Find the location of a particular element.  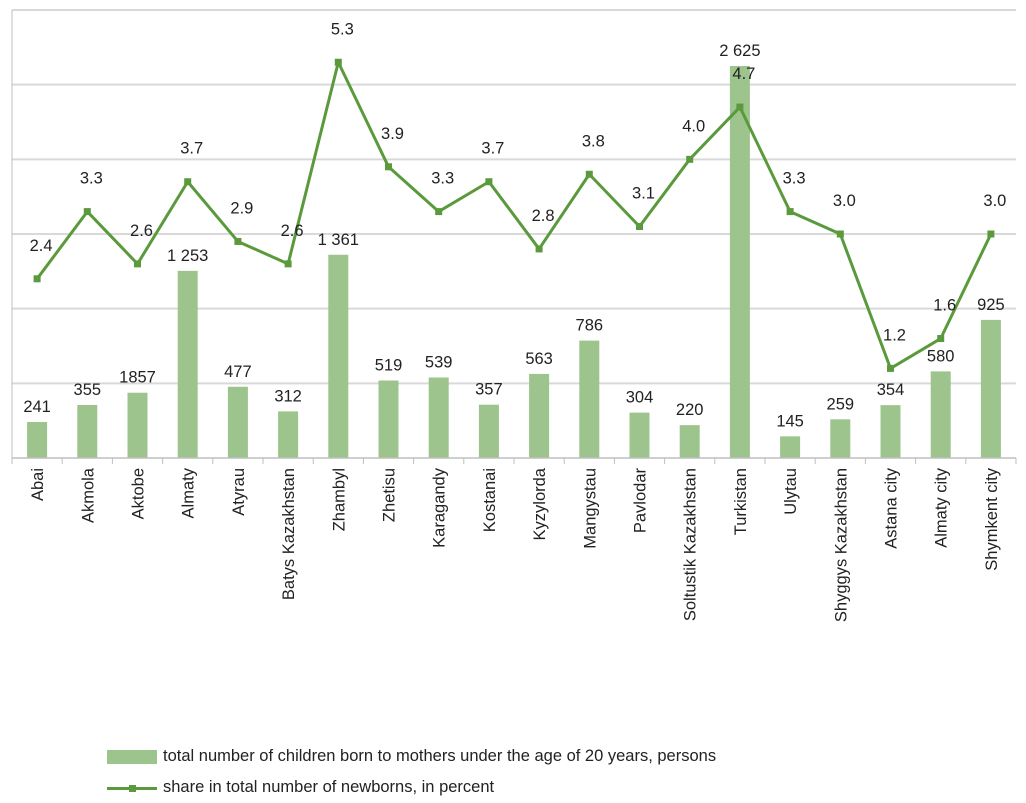

bar-value-label: 354 is located at coordinates (891, 390).